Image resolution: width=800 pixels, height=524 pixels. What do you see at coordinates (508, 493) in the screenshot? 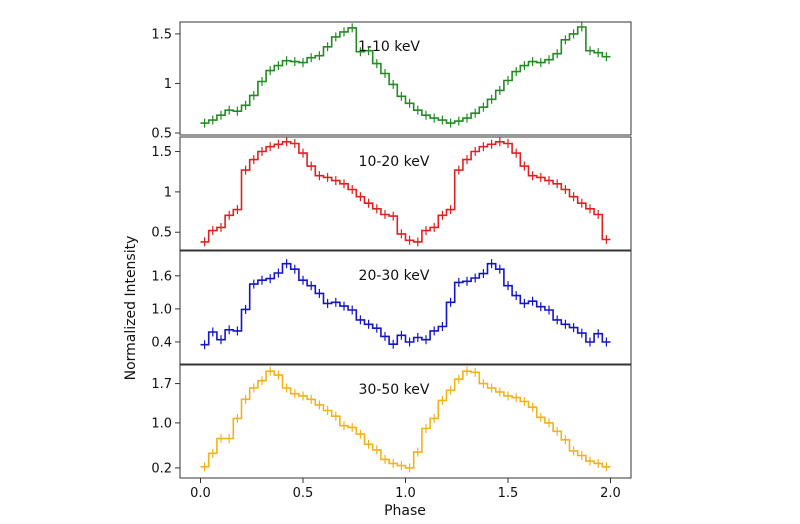
I see `x-tick-label: 1.5` at bounding box center [508, 493].